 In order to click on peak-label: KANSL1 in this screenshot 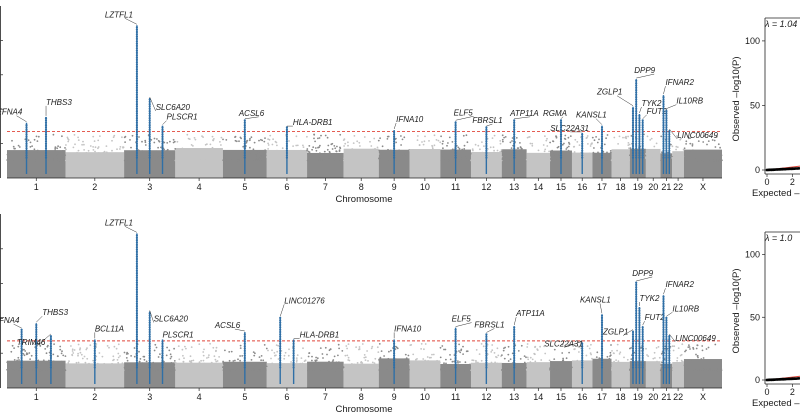, I will do `click(591, 115)`.